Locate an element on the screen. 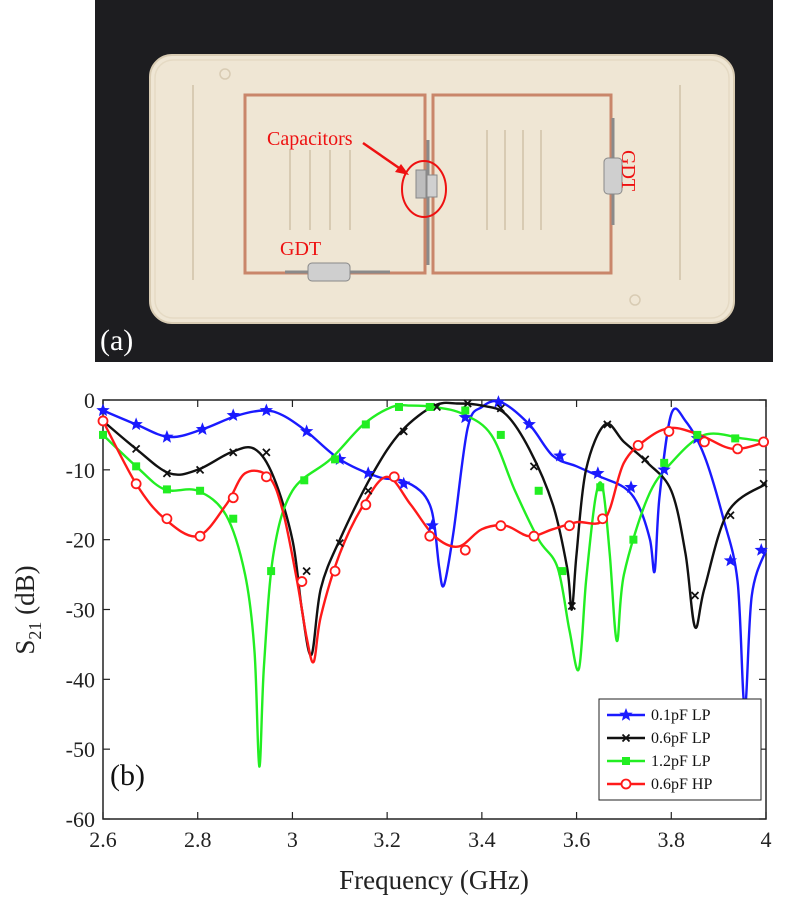 Image resolution: width=788 pixels, height=899 pixels. y-axis-title: S21 (dB) is located at coordinates (27, 609).